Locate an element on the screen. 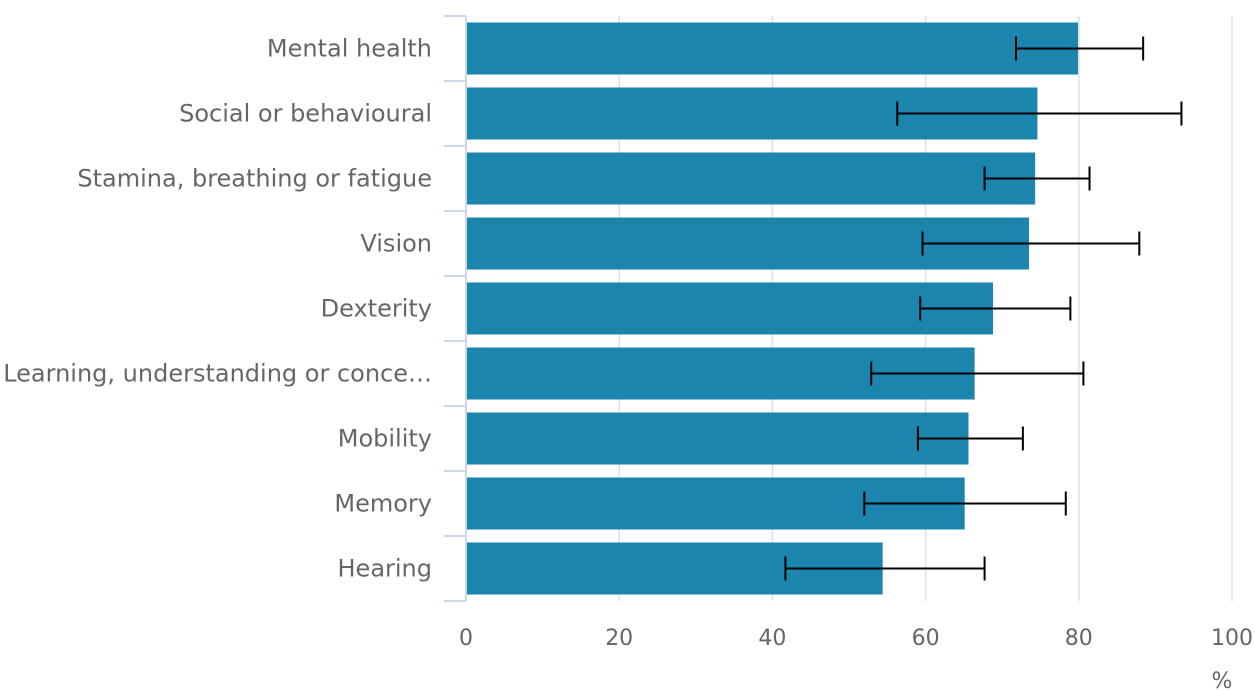  x-tick-label: 20 is located at coordinates (619, 638).